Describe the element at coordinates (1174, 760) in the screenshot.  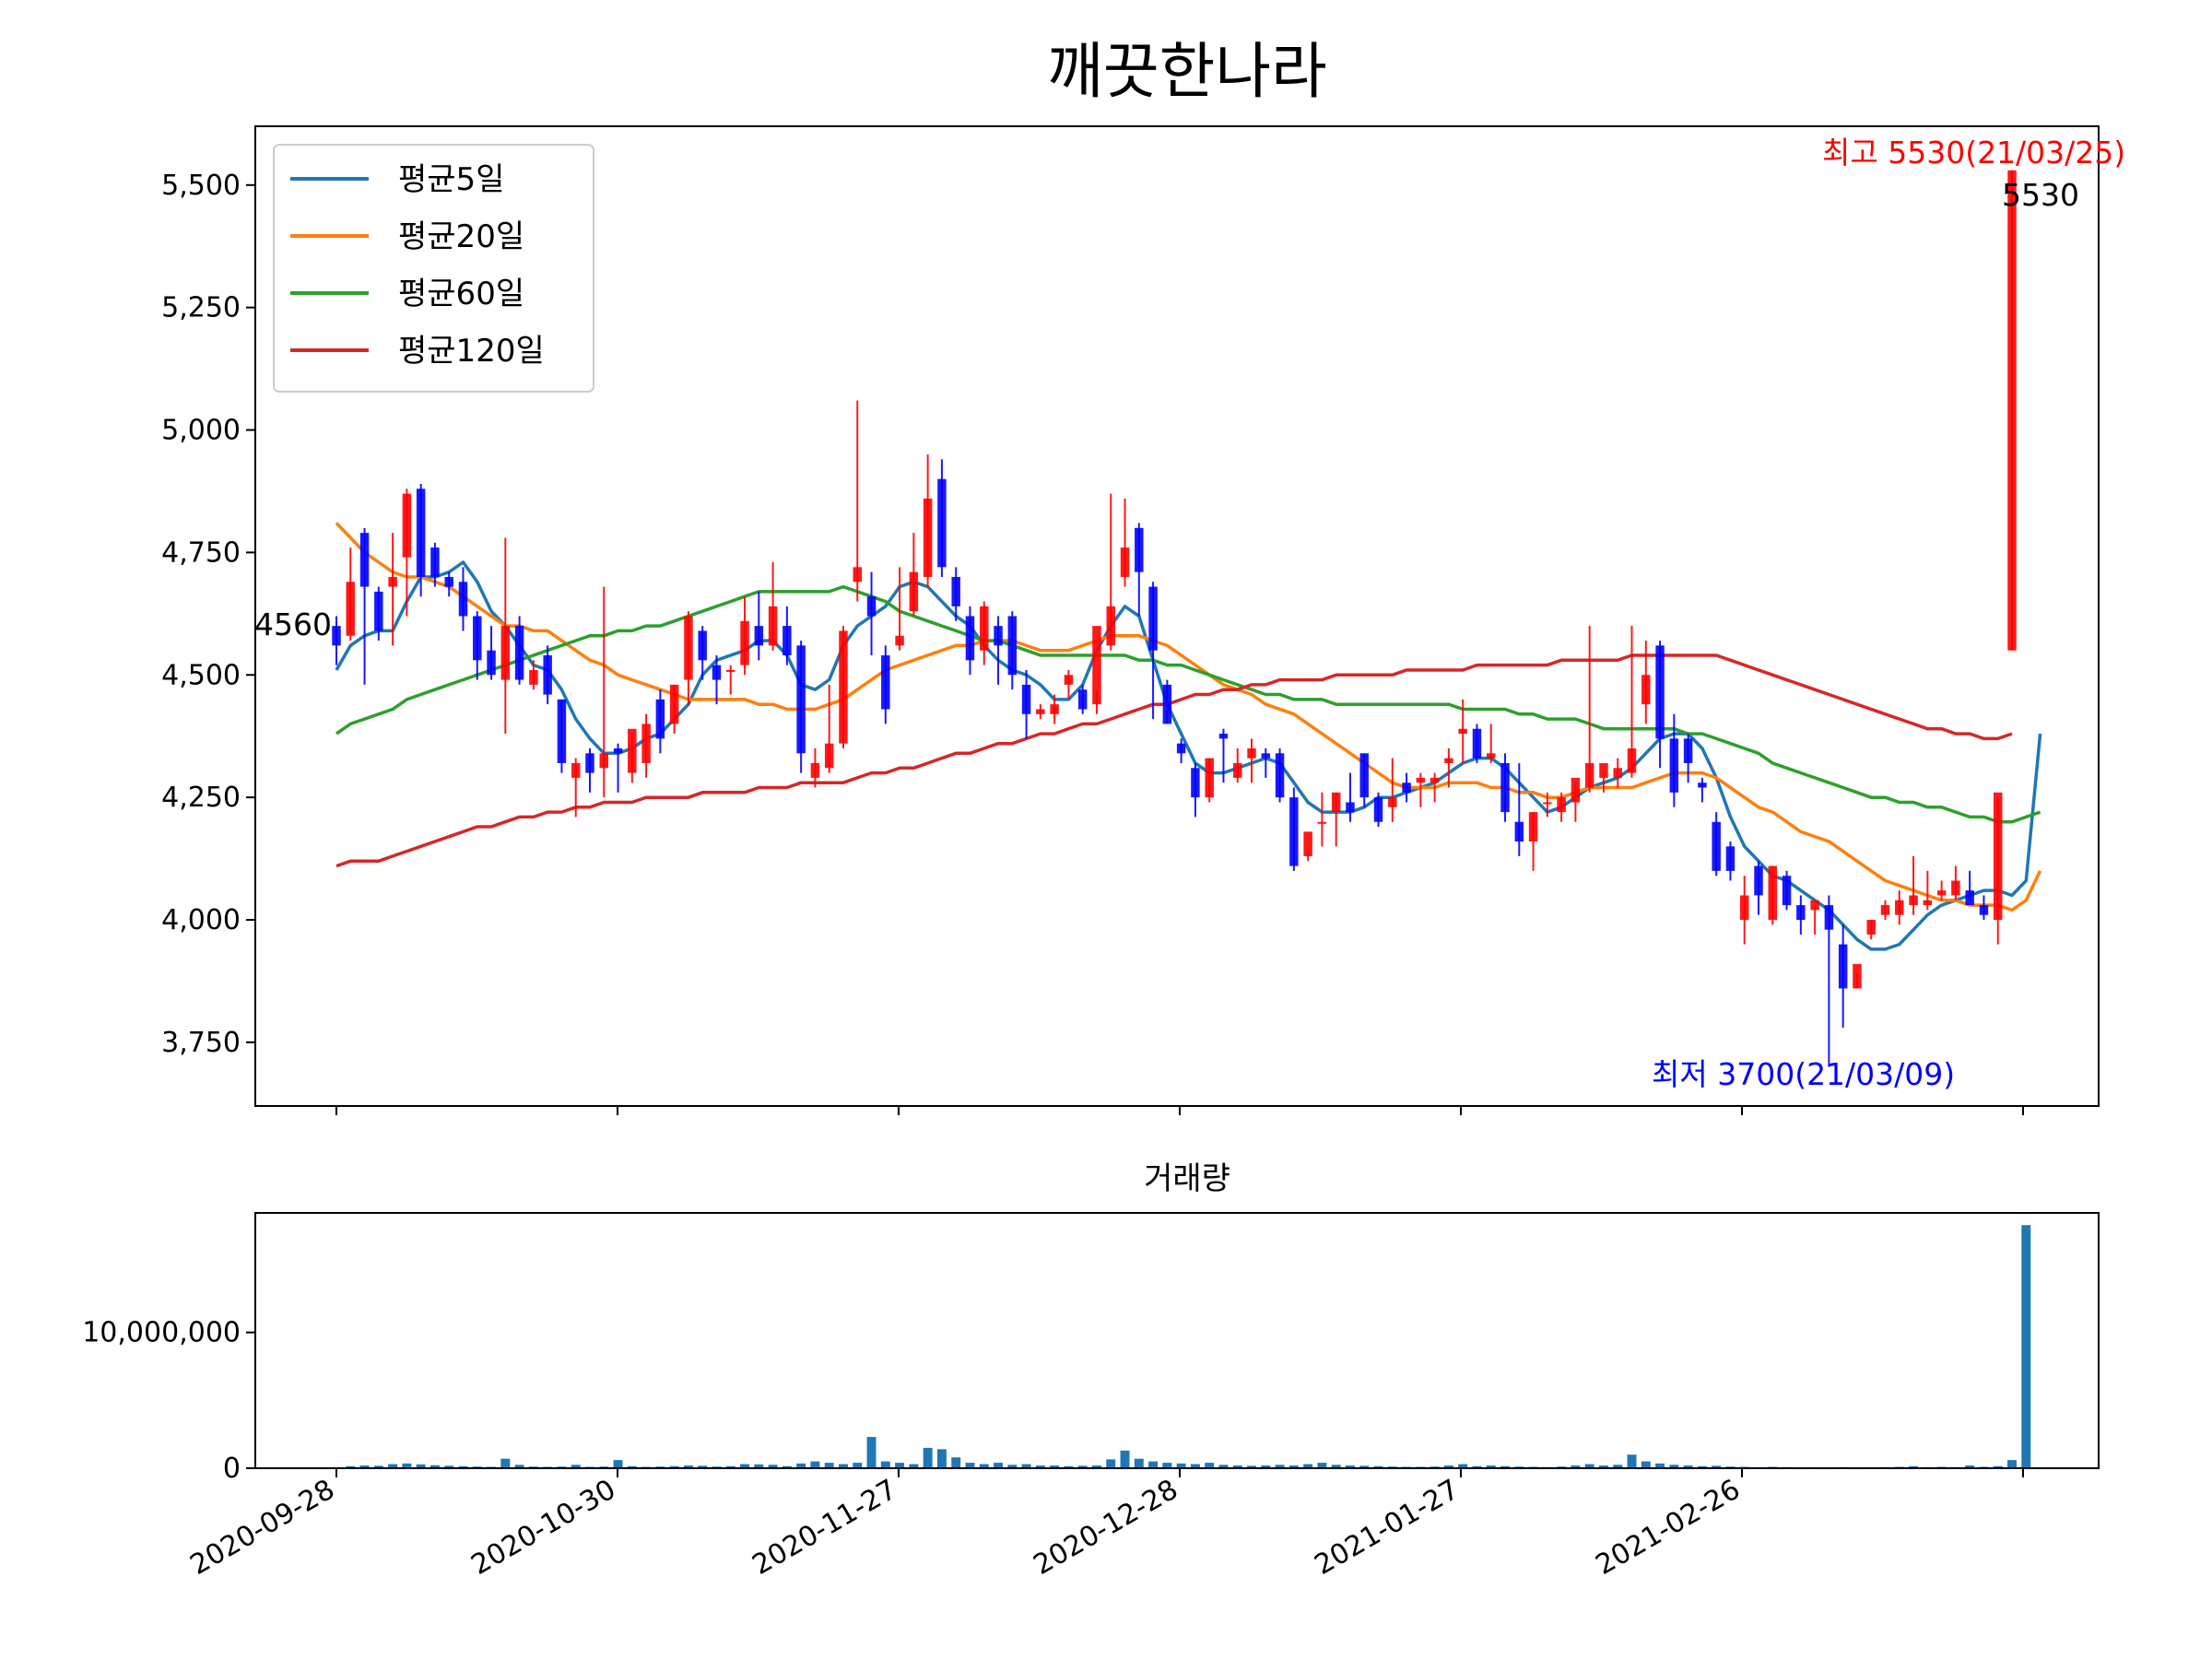
I see `ma-line` at that location.